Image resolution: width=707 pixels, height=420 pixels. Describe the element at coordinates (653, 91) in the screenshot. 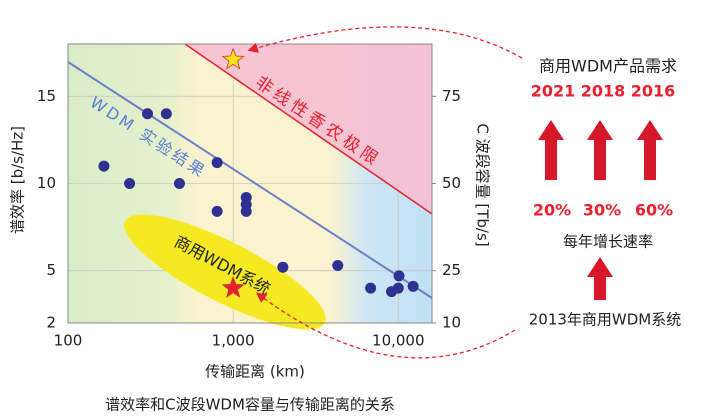

I see `year: 2016` at that location.